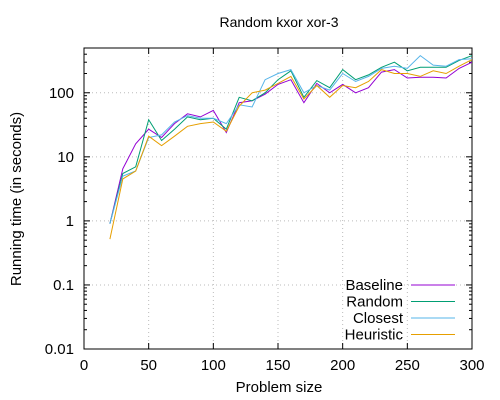  Describe the element at coordinates (61, 93) in the screenshot. I see `y-tick-label: 100` at that location.